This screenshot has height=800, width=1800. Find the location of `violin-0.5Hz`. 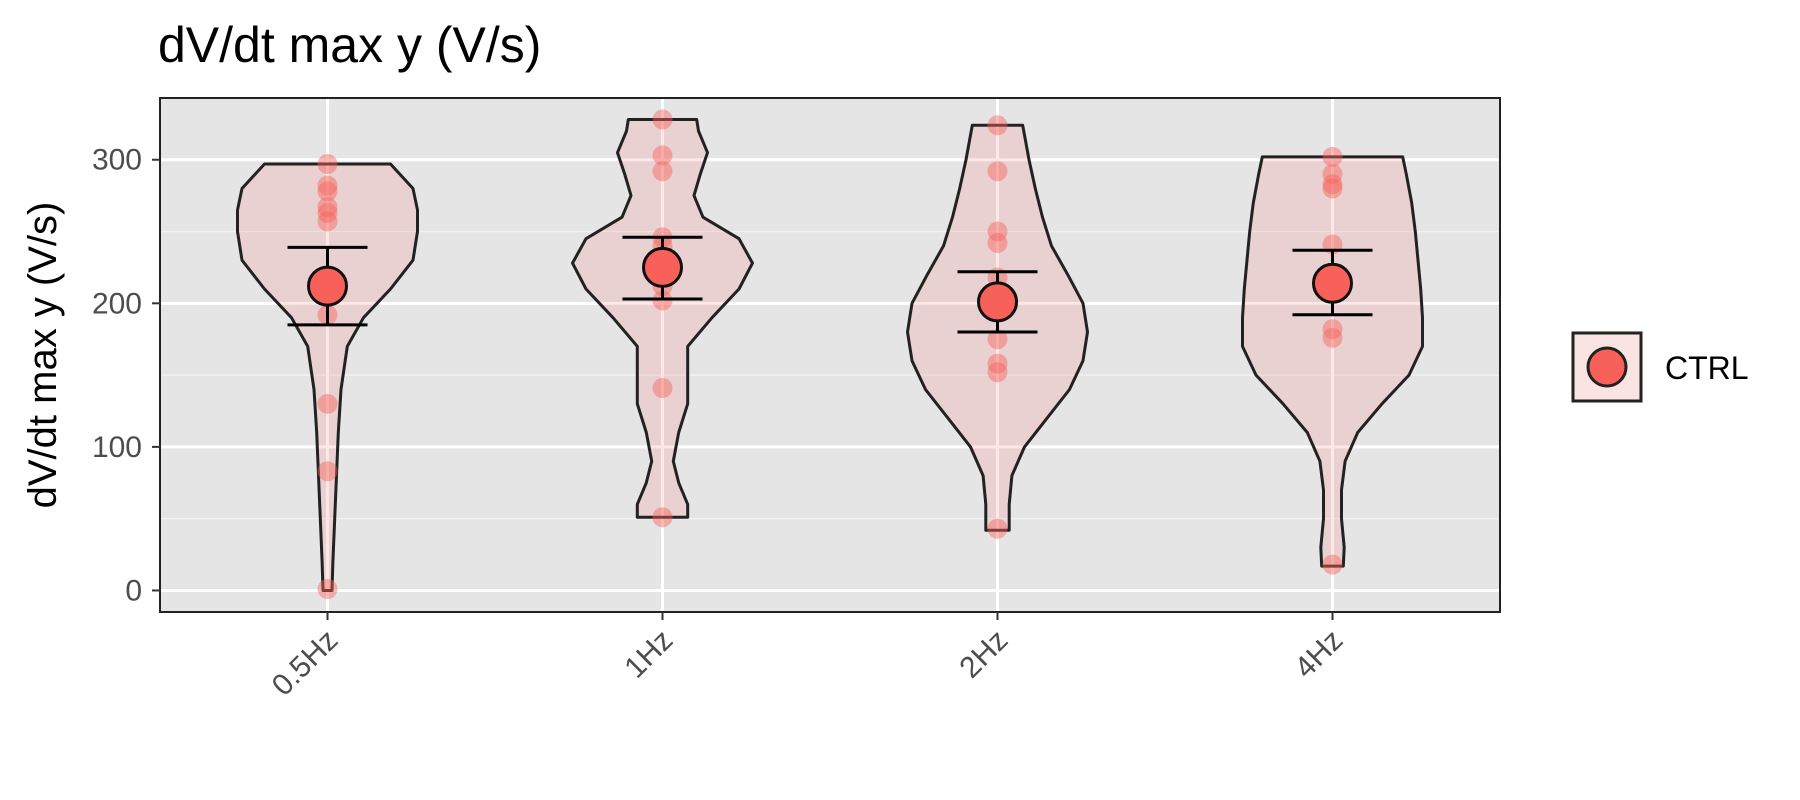

violin-0.5Hz is located at coordinates (327, 377).